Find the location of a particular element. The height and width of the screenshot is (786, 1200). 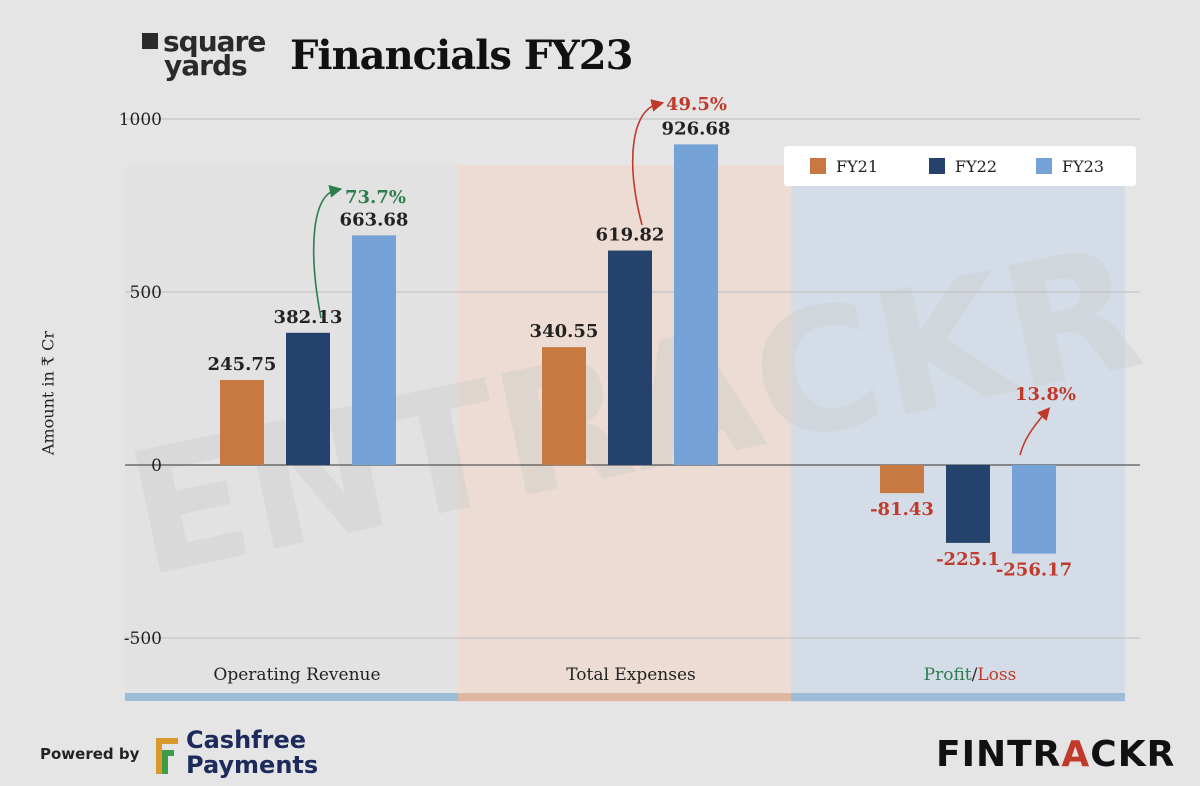

fintrackr-logo: FINTRACKR is located at coordinates (1055, 754).